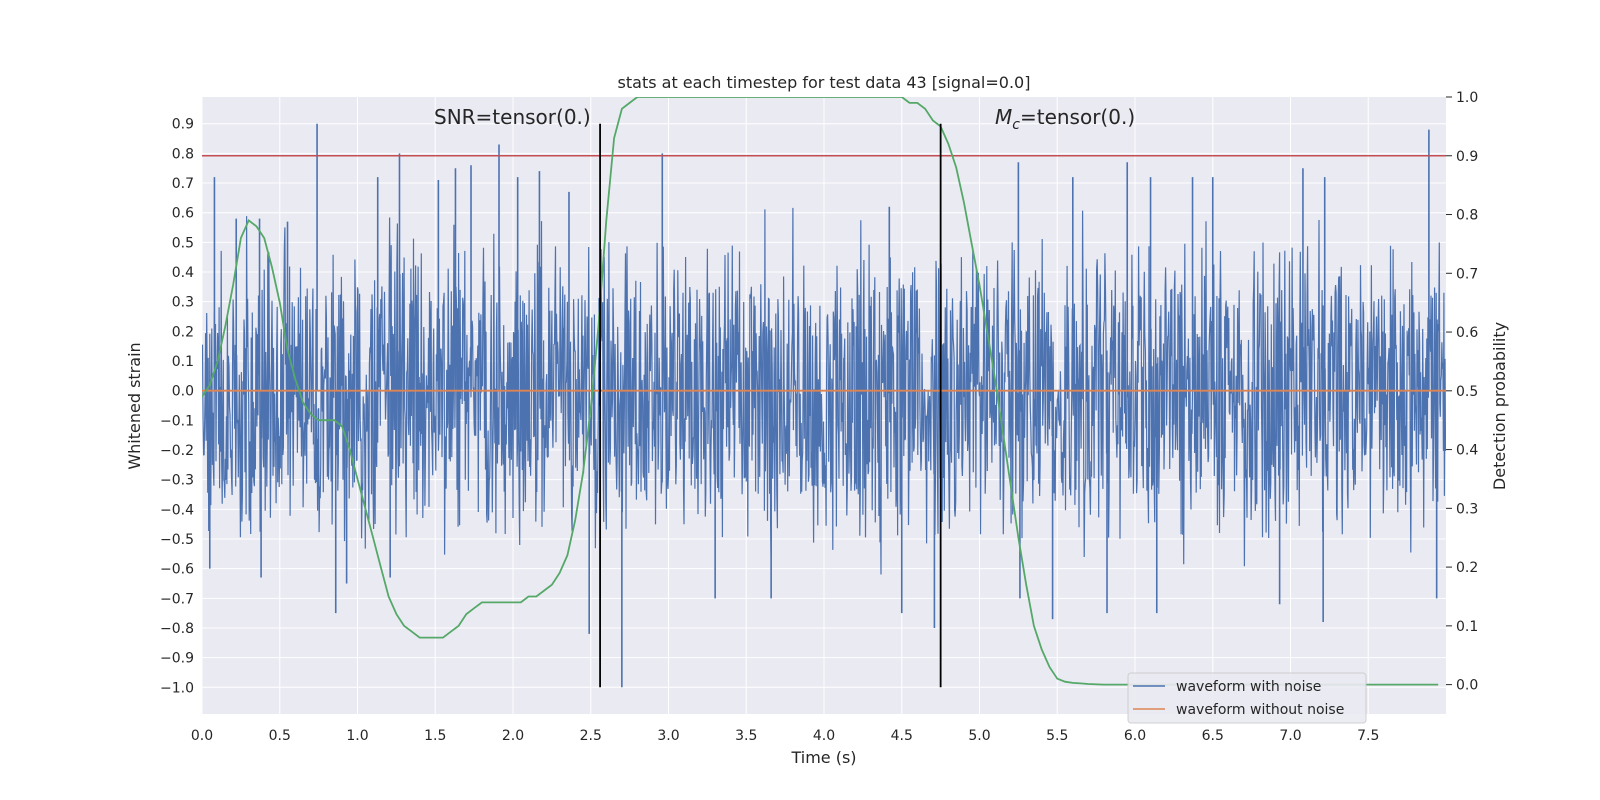 Image resolution: width=1600 pixels, height=800 pixels. What do you see at coordinates (1467, 568) in the screenshot?
I see `y-tick-label-right: 0.2` at bounding box center [1467, 568].